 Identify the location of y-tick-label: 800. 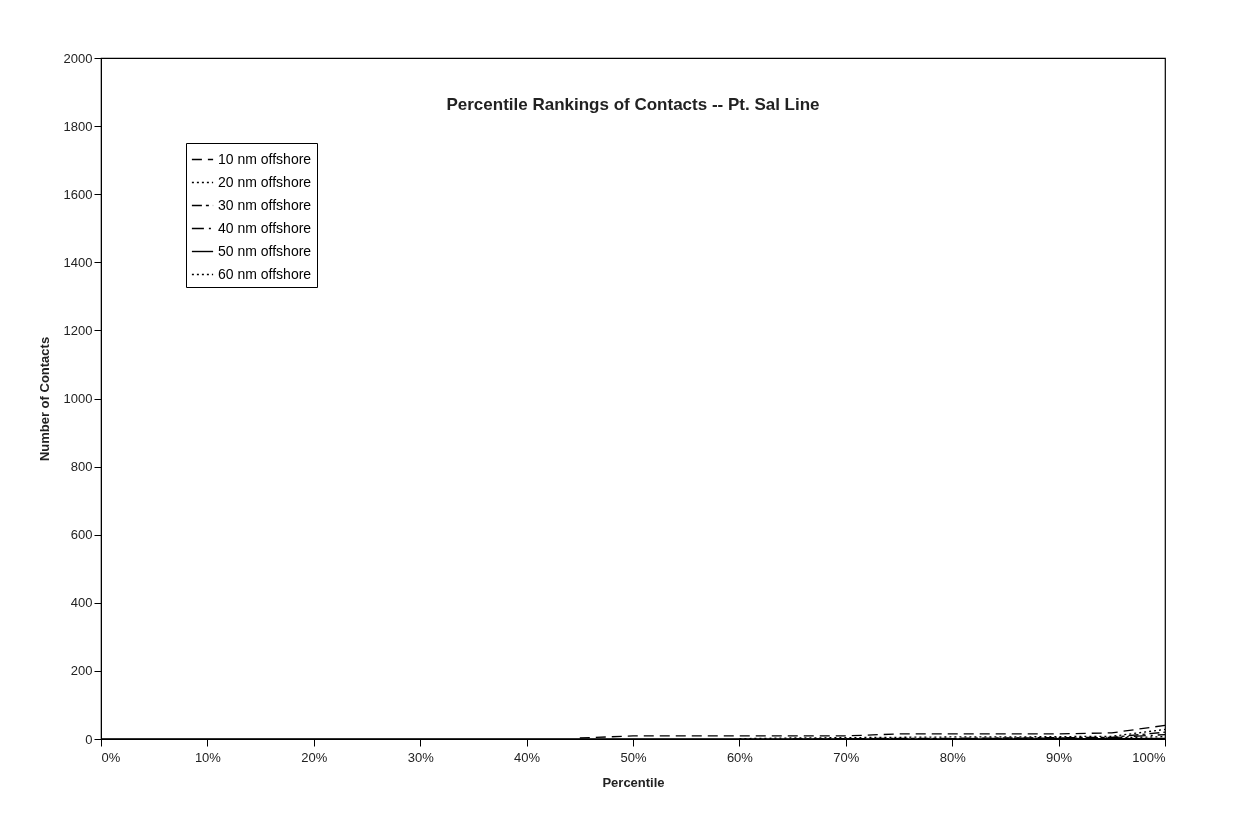
(81, 467).